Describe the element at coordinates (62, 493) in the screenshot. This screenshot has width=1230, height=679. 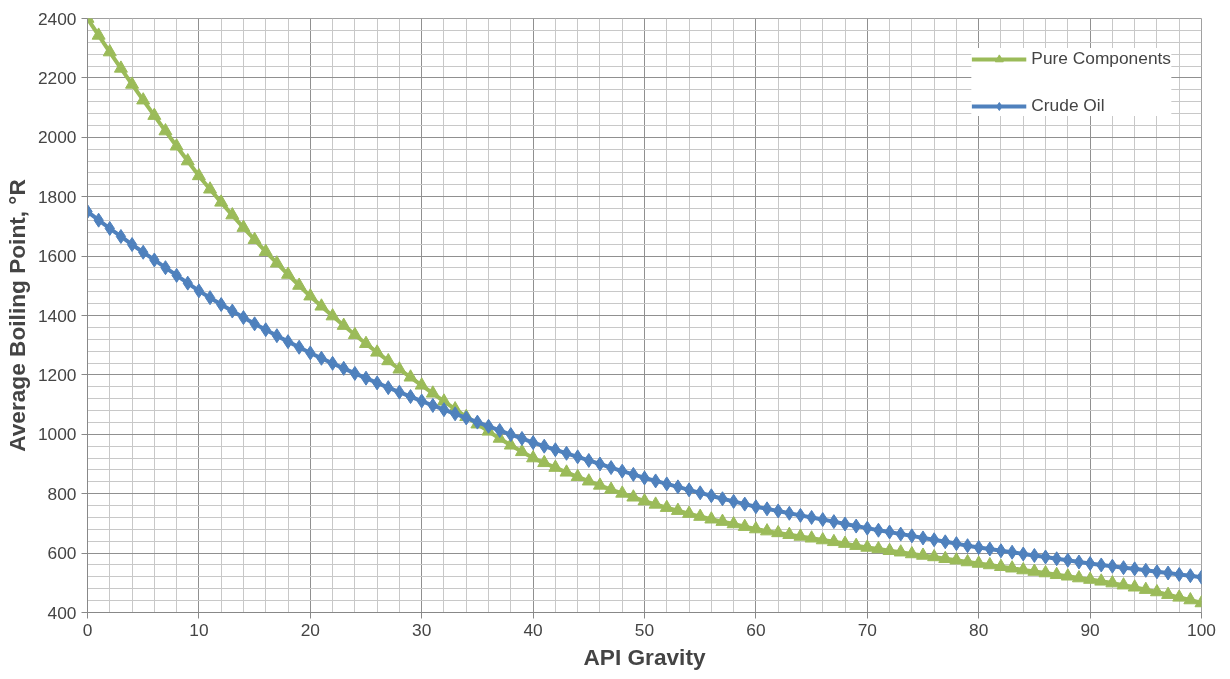
I see `y-tick-label: 800` at that location.